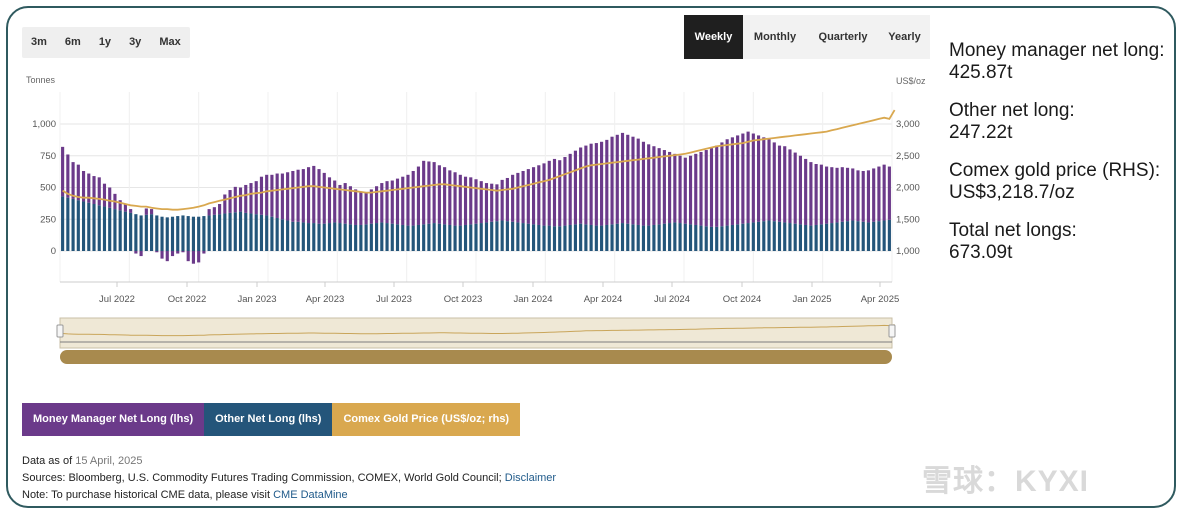  I want to click on data-as-of-date: 15 April, 2025, so click(109, 461).